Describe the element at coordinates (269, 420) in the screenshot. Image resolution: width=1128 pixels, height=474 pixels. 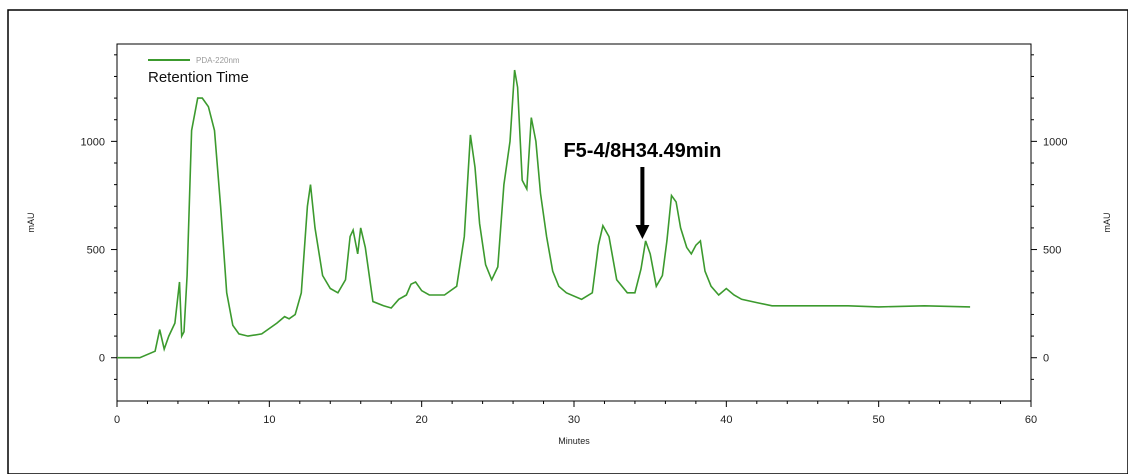
I see `x-tick-label: 10` at that location.